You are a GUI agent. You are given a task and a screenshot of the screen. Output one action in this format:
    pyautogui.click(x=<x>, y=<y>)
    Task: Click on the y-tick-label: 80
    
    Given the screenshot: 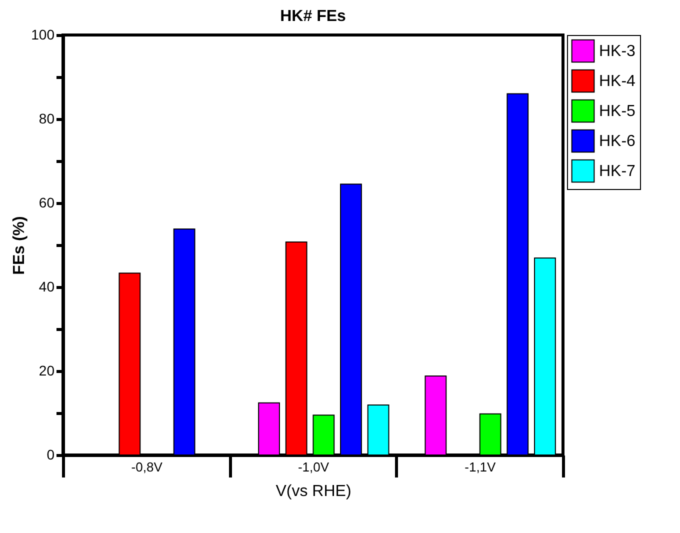 What is the action you would take?
    pyautogui.click(x=46, y=118)
    